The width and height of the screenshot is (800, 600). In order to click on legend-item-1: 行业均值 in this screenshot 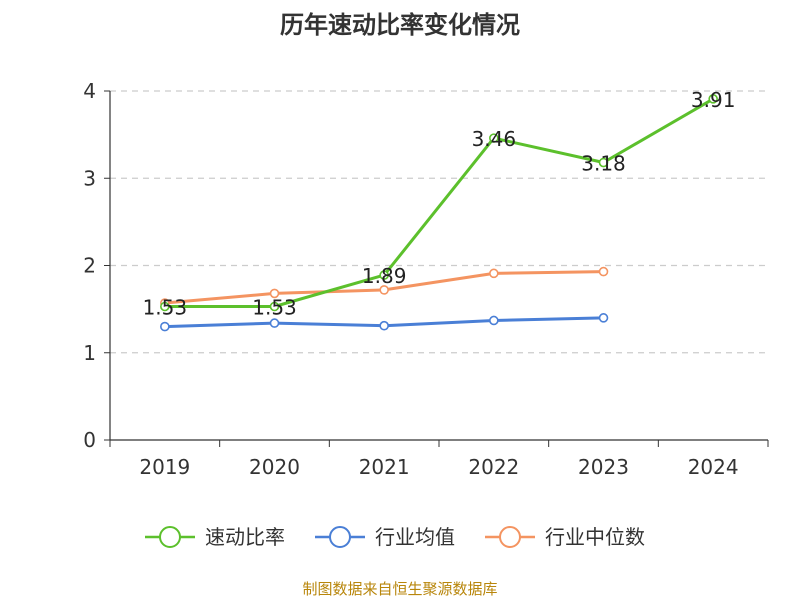, I will do `click(385, 537)`.